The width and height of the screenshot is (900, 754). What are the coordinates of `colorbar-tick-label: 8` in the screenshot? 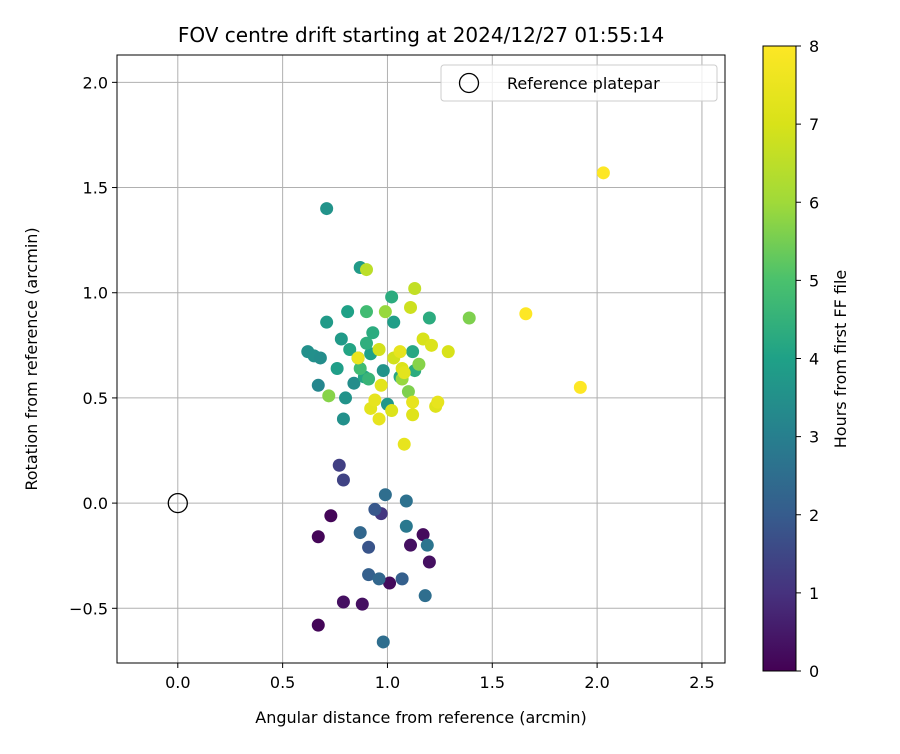 It's located at (814, 46).